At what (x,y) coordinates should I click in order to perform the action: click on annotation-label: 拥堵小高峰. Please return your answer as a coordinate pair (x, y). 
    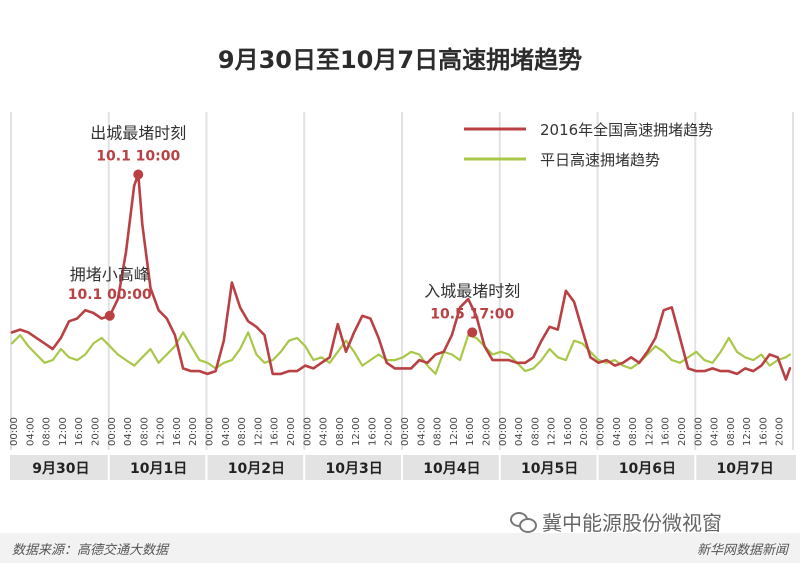
    Looking at the image, I should click on (110, 274).